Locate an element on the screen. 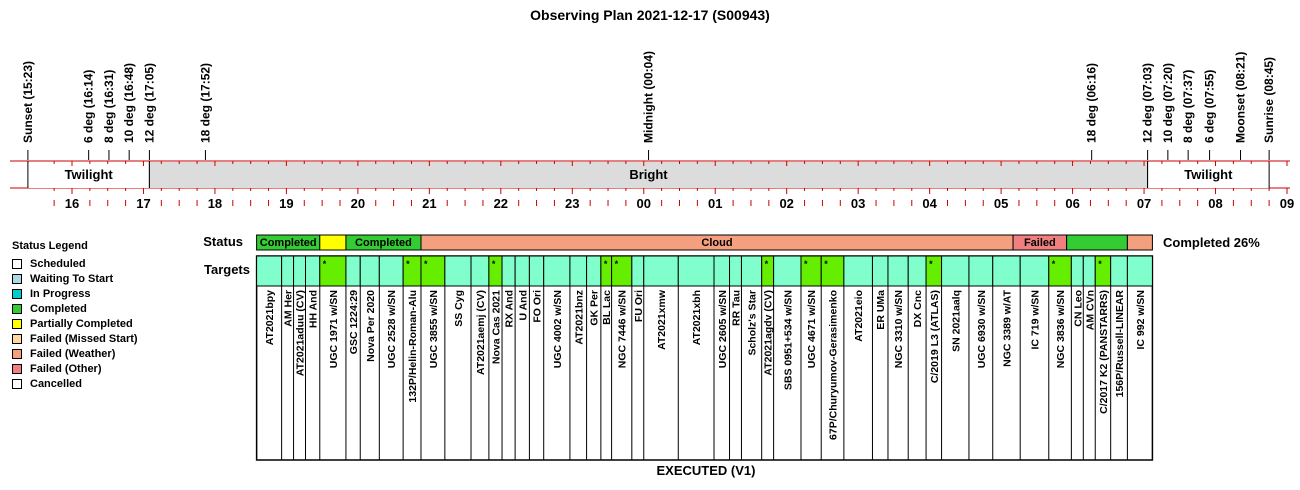 This screenshot has width=1300, height=490. target-name: SBS 0951+534 w/SN is located at coordinates (788, 340).